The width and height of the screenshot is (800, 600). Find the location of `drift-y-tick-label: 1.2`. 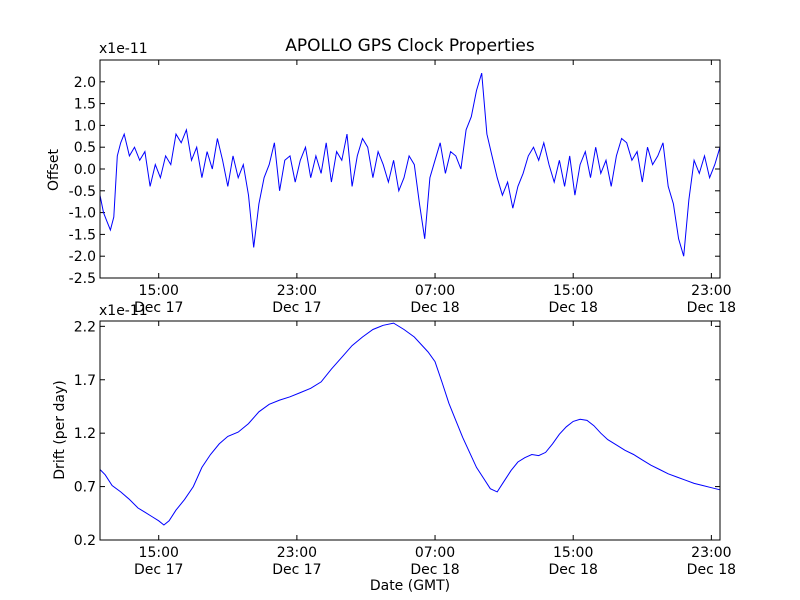

drift-y-tick-label: 1.2 is located at coordinates (85, 434).